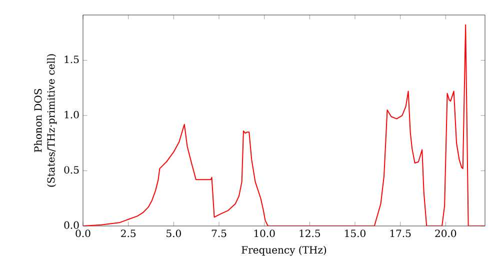  Describe the element at coordinates (355, 234) in the screenshot. I see `x-tick-label: 15.0` at that location.